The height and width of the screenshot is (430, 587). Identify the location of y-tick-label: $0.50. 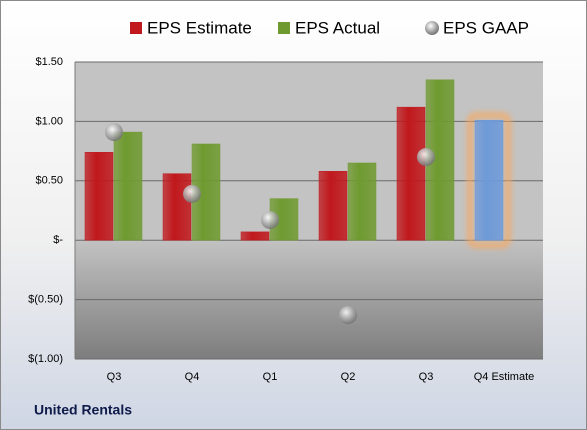
(49, 181).